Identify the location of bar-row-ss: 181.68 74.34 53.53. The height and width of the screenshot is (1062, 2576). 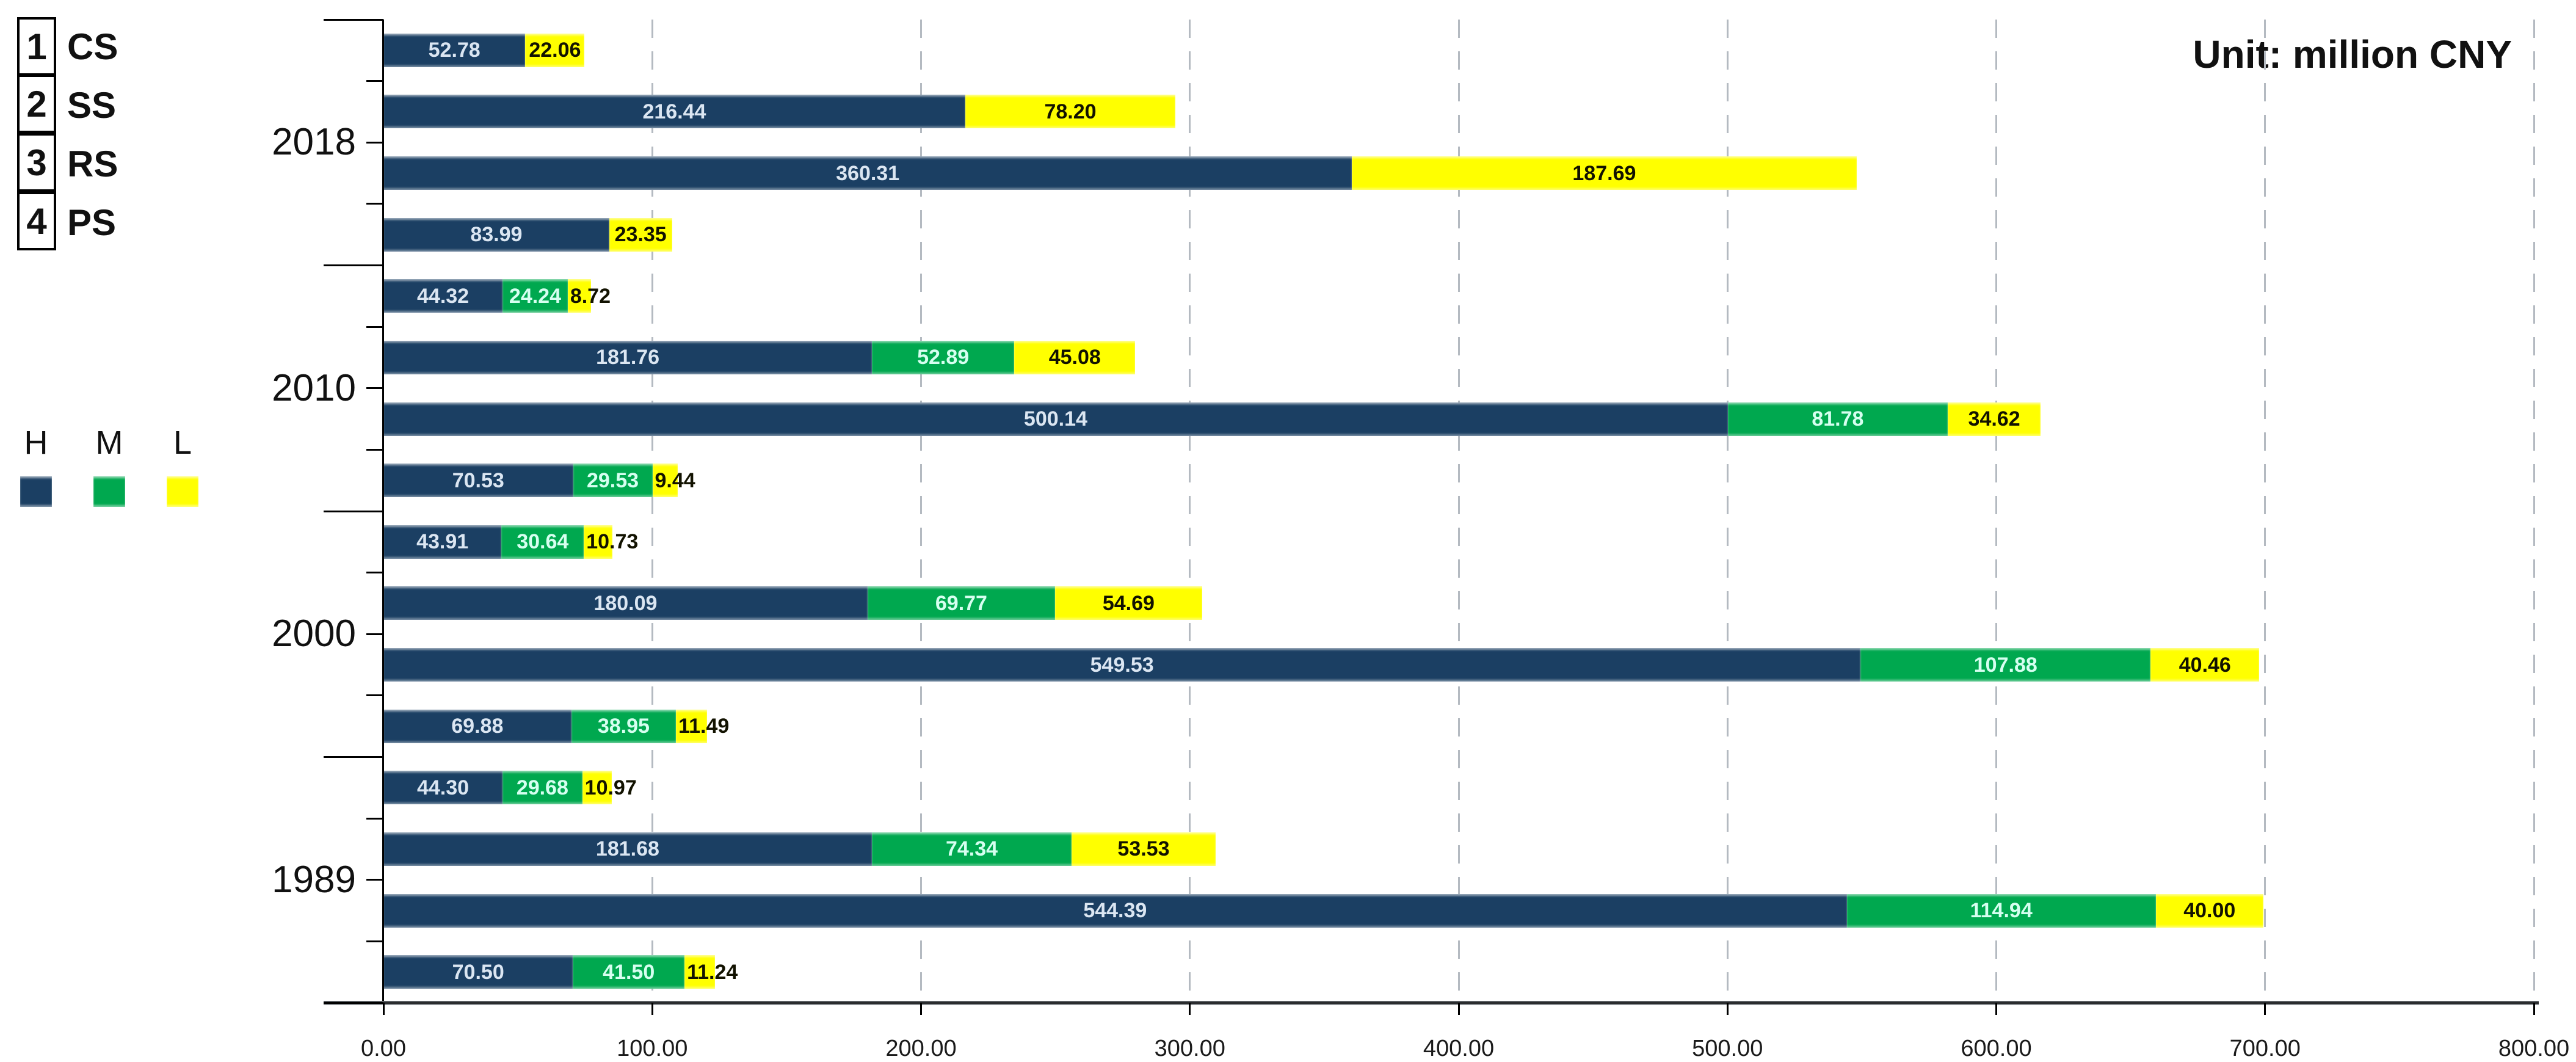
(799, 849).